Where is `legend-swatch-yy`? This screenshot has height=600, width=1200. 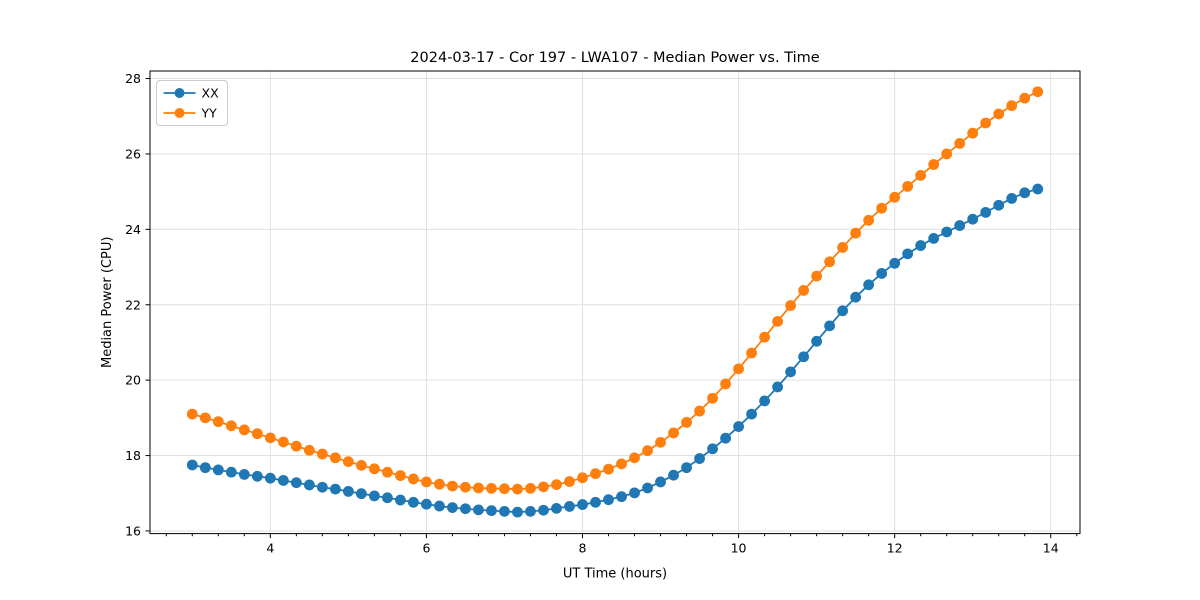
legend-swatch-yy is located at coordinates (179, 113).